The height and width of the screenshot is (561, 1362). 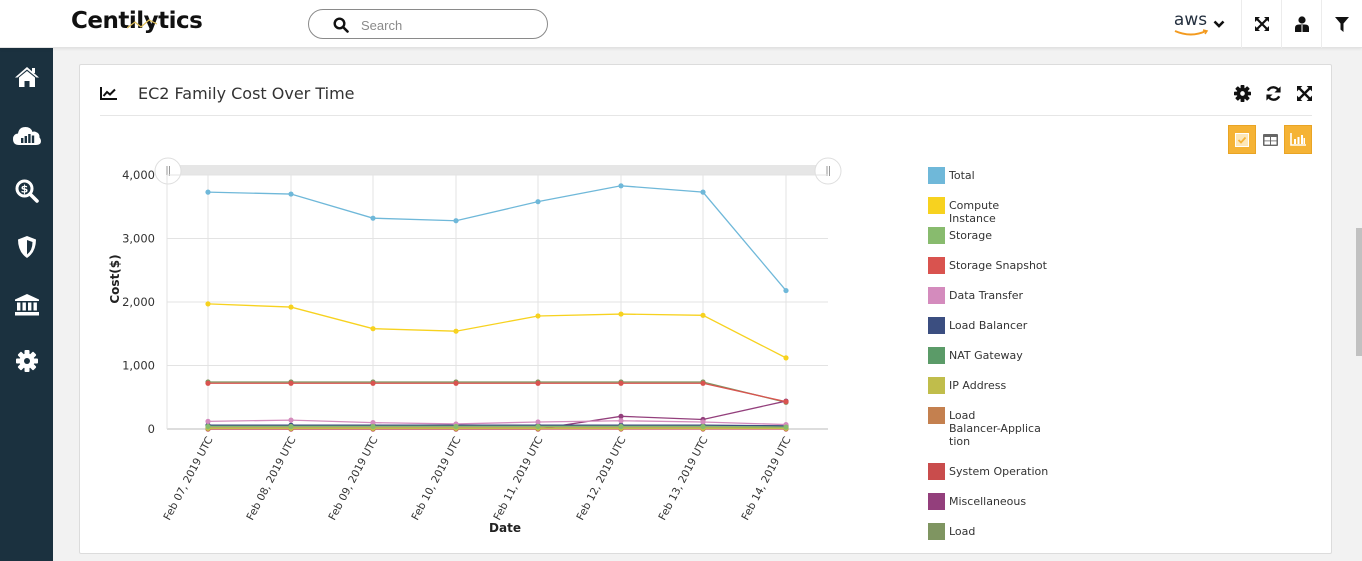 I want to click on legend-item: Total, so click(x=988, y=176).